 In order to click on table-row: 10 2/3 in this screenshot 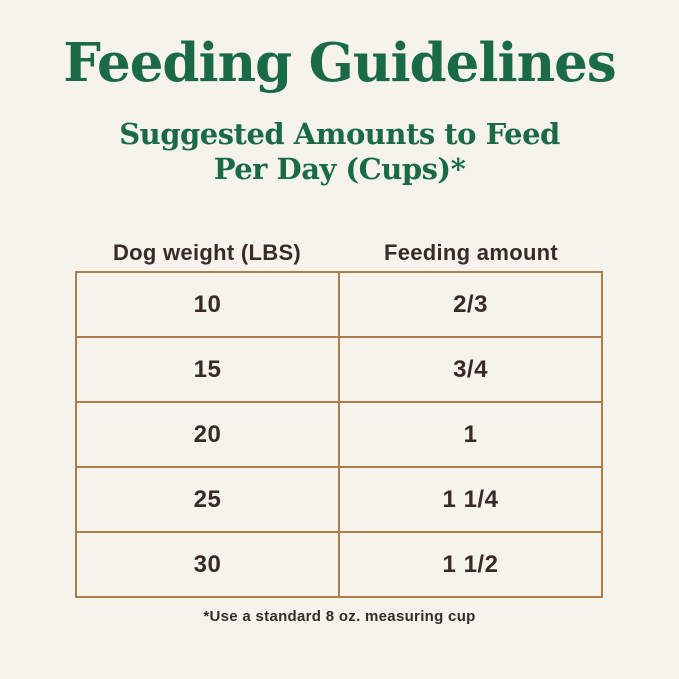, I will do `click(339, 304)`.